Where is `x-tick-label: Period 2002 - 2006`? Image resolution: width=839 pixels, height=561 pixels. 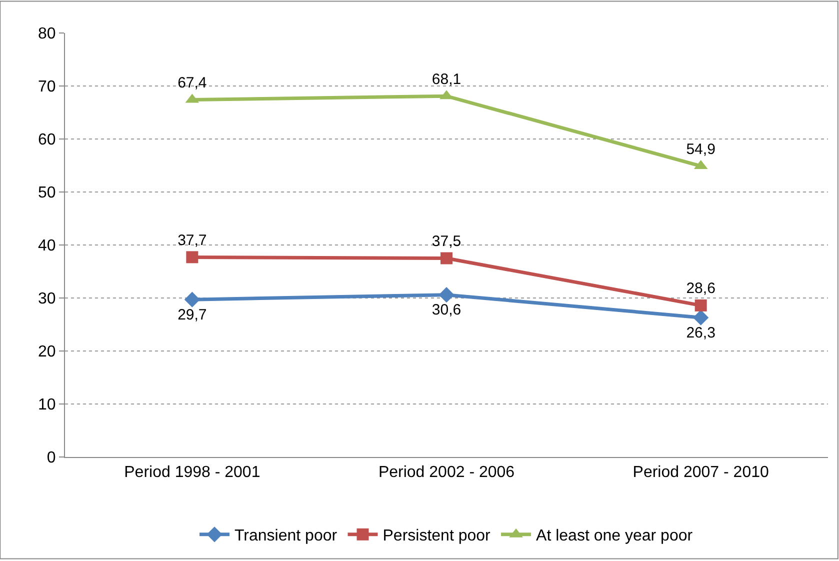
x-tick-label: Period 2002 - 2006 is located at coordinates (446, 473).